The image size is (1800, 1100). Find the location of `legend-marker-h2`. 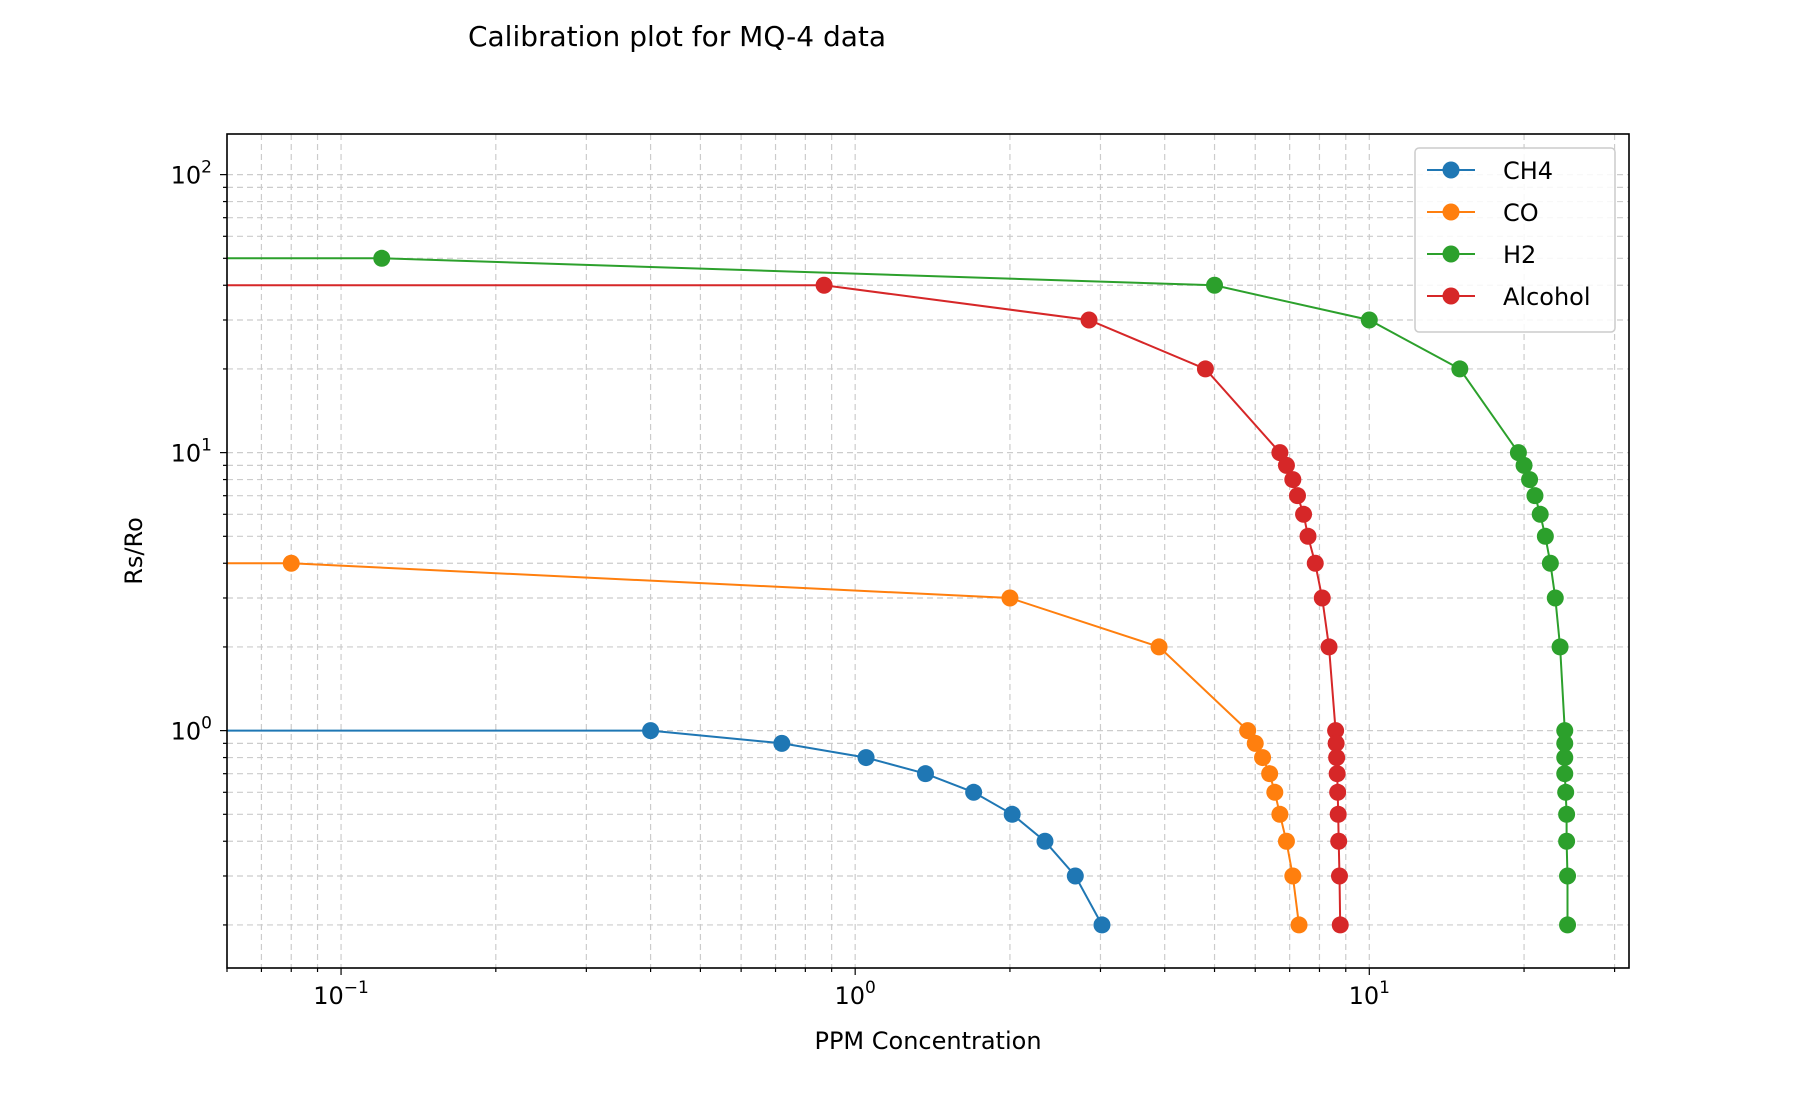

legend-marker-h2 is located at coordinates (1451, 254).